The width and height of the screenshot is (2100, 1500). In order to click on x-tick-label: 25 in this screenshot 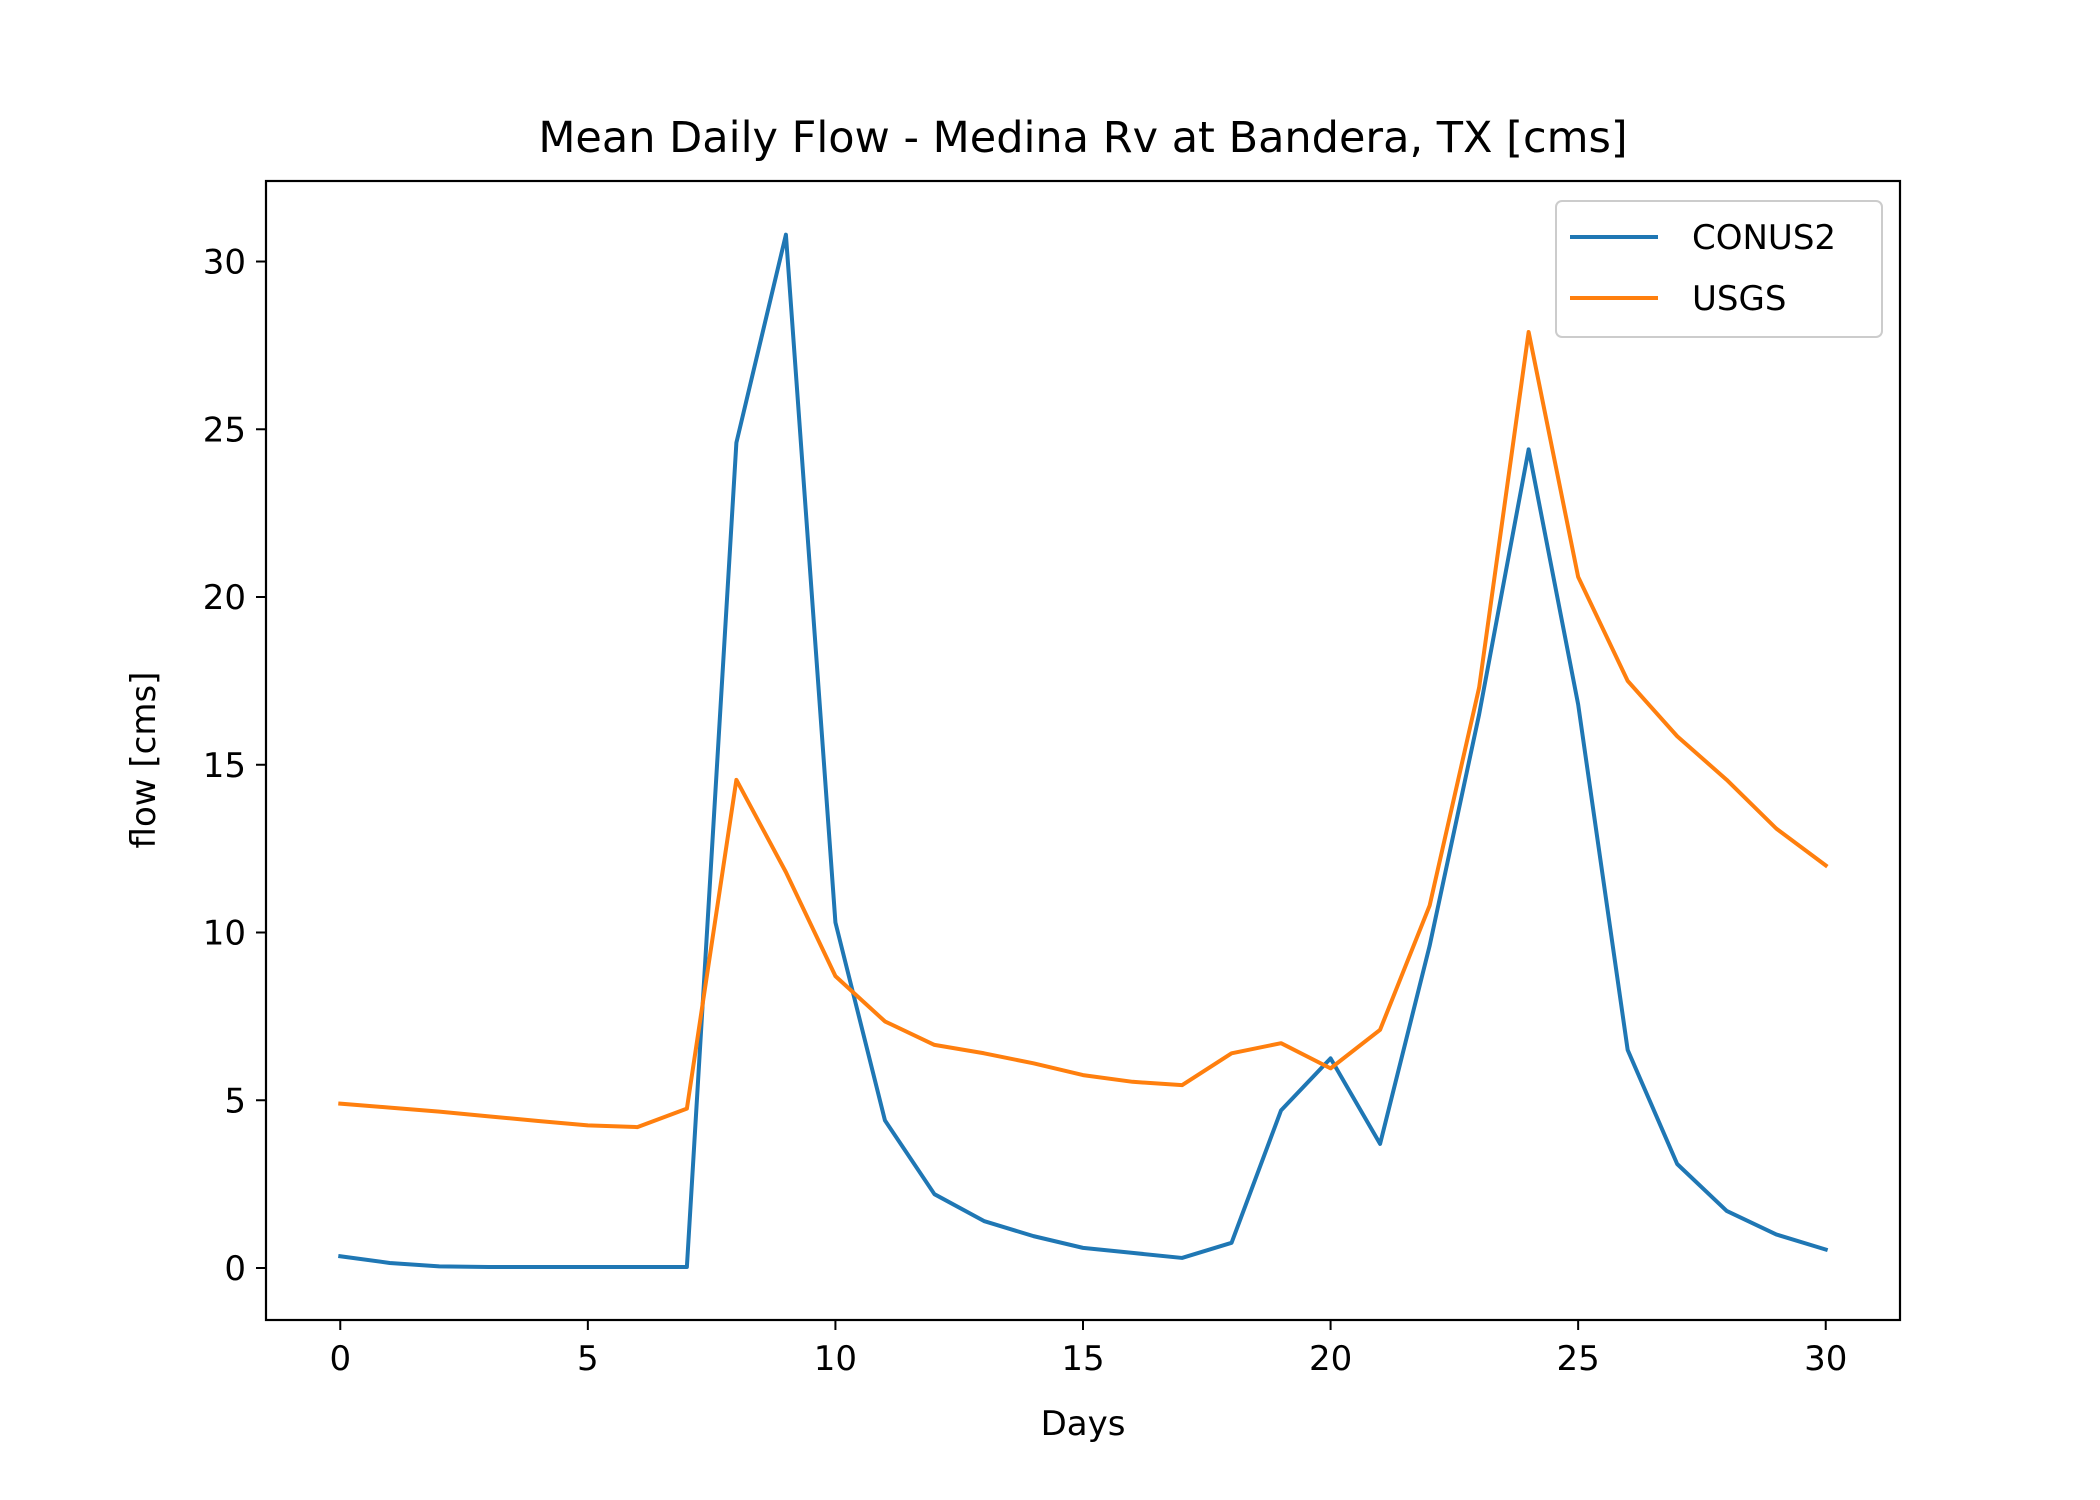, I will do `click(1578, 1359)`.